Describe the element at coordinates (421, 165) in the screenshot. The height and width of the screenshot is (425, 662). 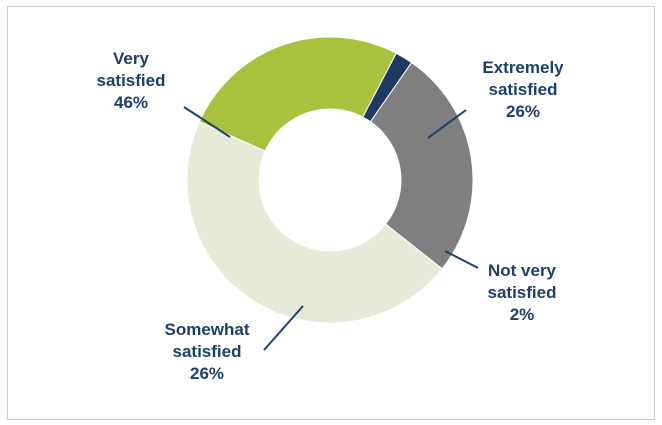
I see `donut-slice-somewhat-satisfied` at that location.